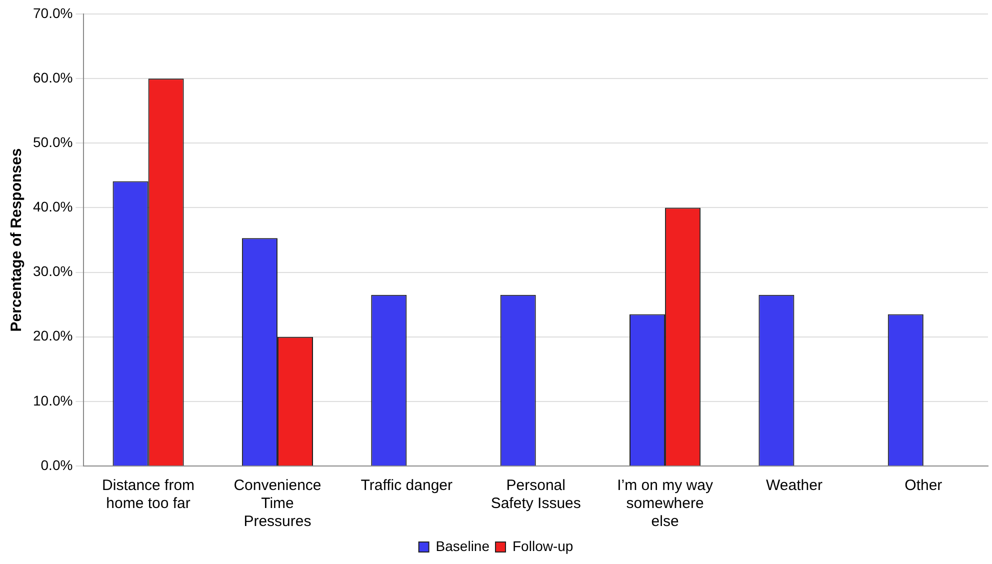  Describe the element at coordinates (52, 400) in the screenshot. I see `y-tick-label: 10.0%` at that location.